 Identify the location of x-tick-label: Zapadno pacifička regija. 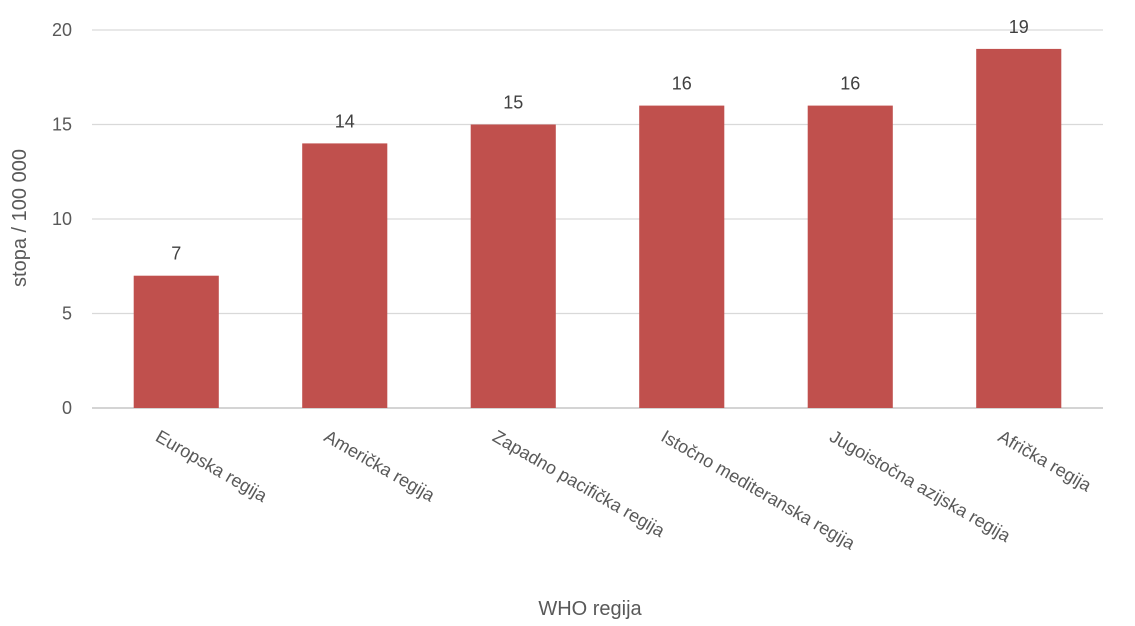
(579, 483).